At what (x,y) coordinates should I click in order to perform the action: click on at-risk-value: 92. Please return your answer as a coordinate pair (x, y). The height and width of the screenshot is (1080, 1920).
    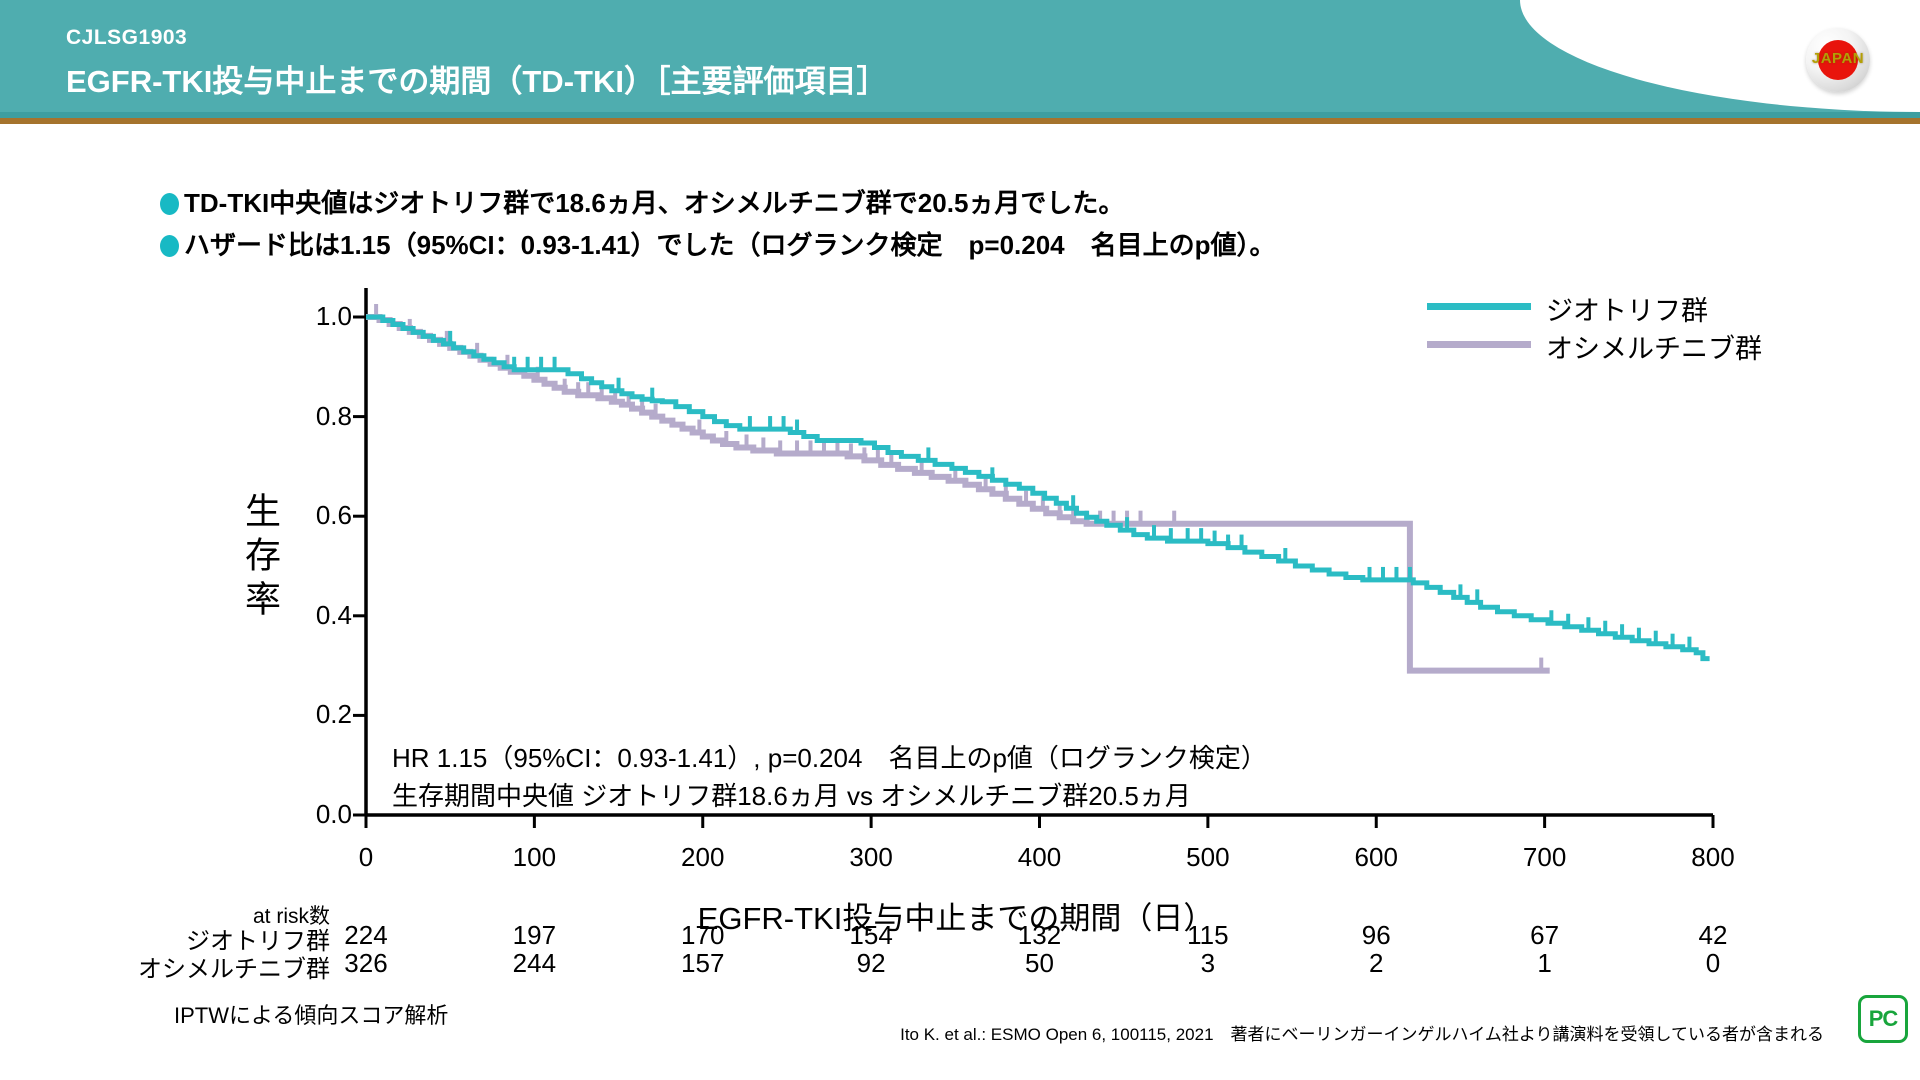
    Looking at the image, I should click on (871, 963).